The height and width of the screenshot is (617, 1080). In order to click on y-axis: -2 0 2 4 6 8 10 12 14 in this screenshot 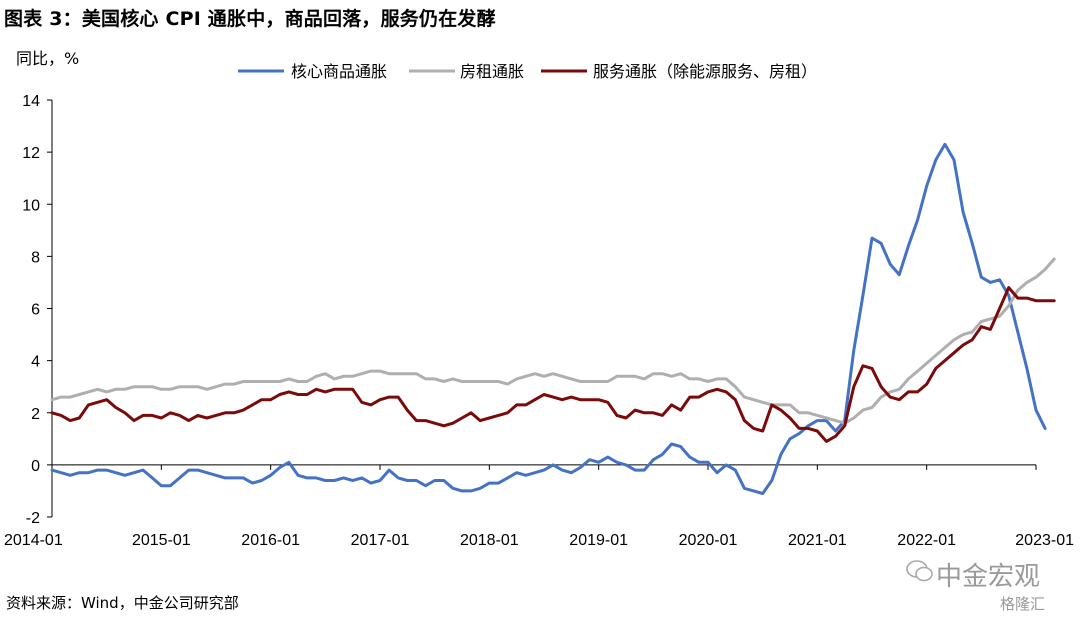, I will do `click(37, 310)`.